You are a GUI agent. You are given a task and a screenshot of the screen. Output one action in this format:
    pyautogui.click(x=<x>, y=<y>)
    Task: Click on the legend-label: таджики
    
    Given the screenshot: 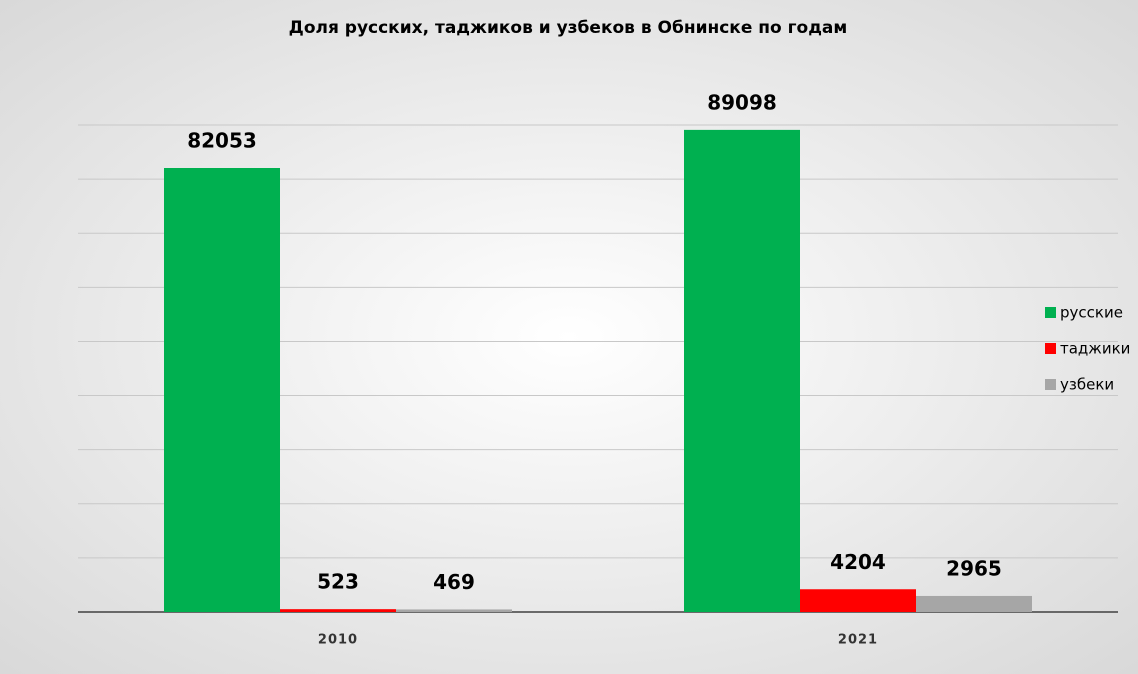 What is the action you would take?
    pyautogui.click(x=1095, y=349)
    